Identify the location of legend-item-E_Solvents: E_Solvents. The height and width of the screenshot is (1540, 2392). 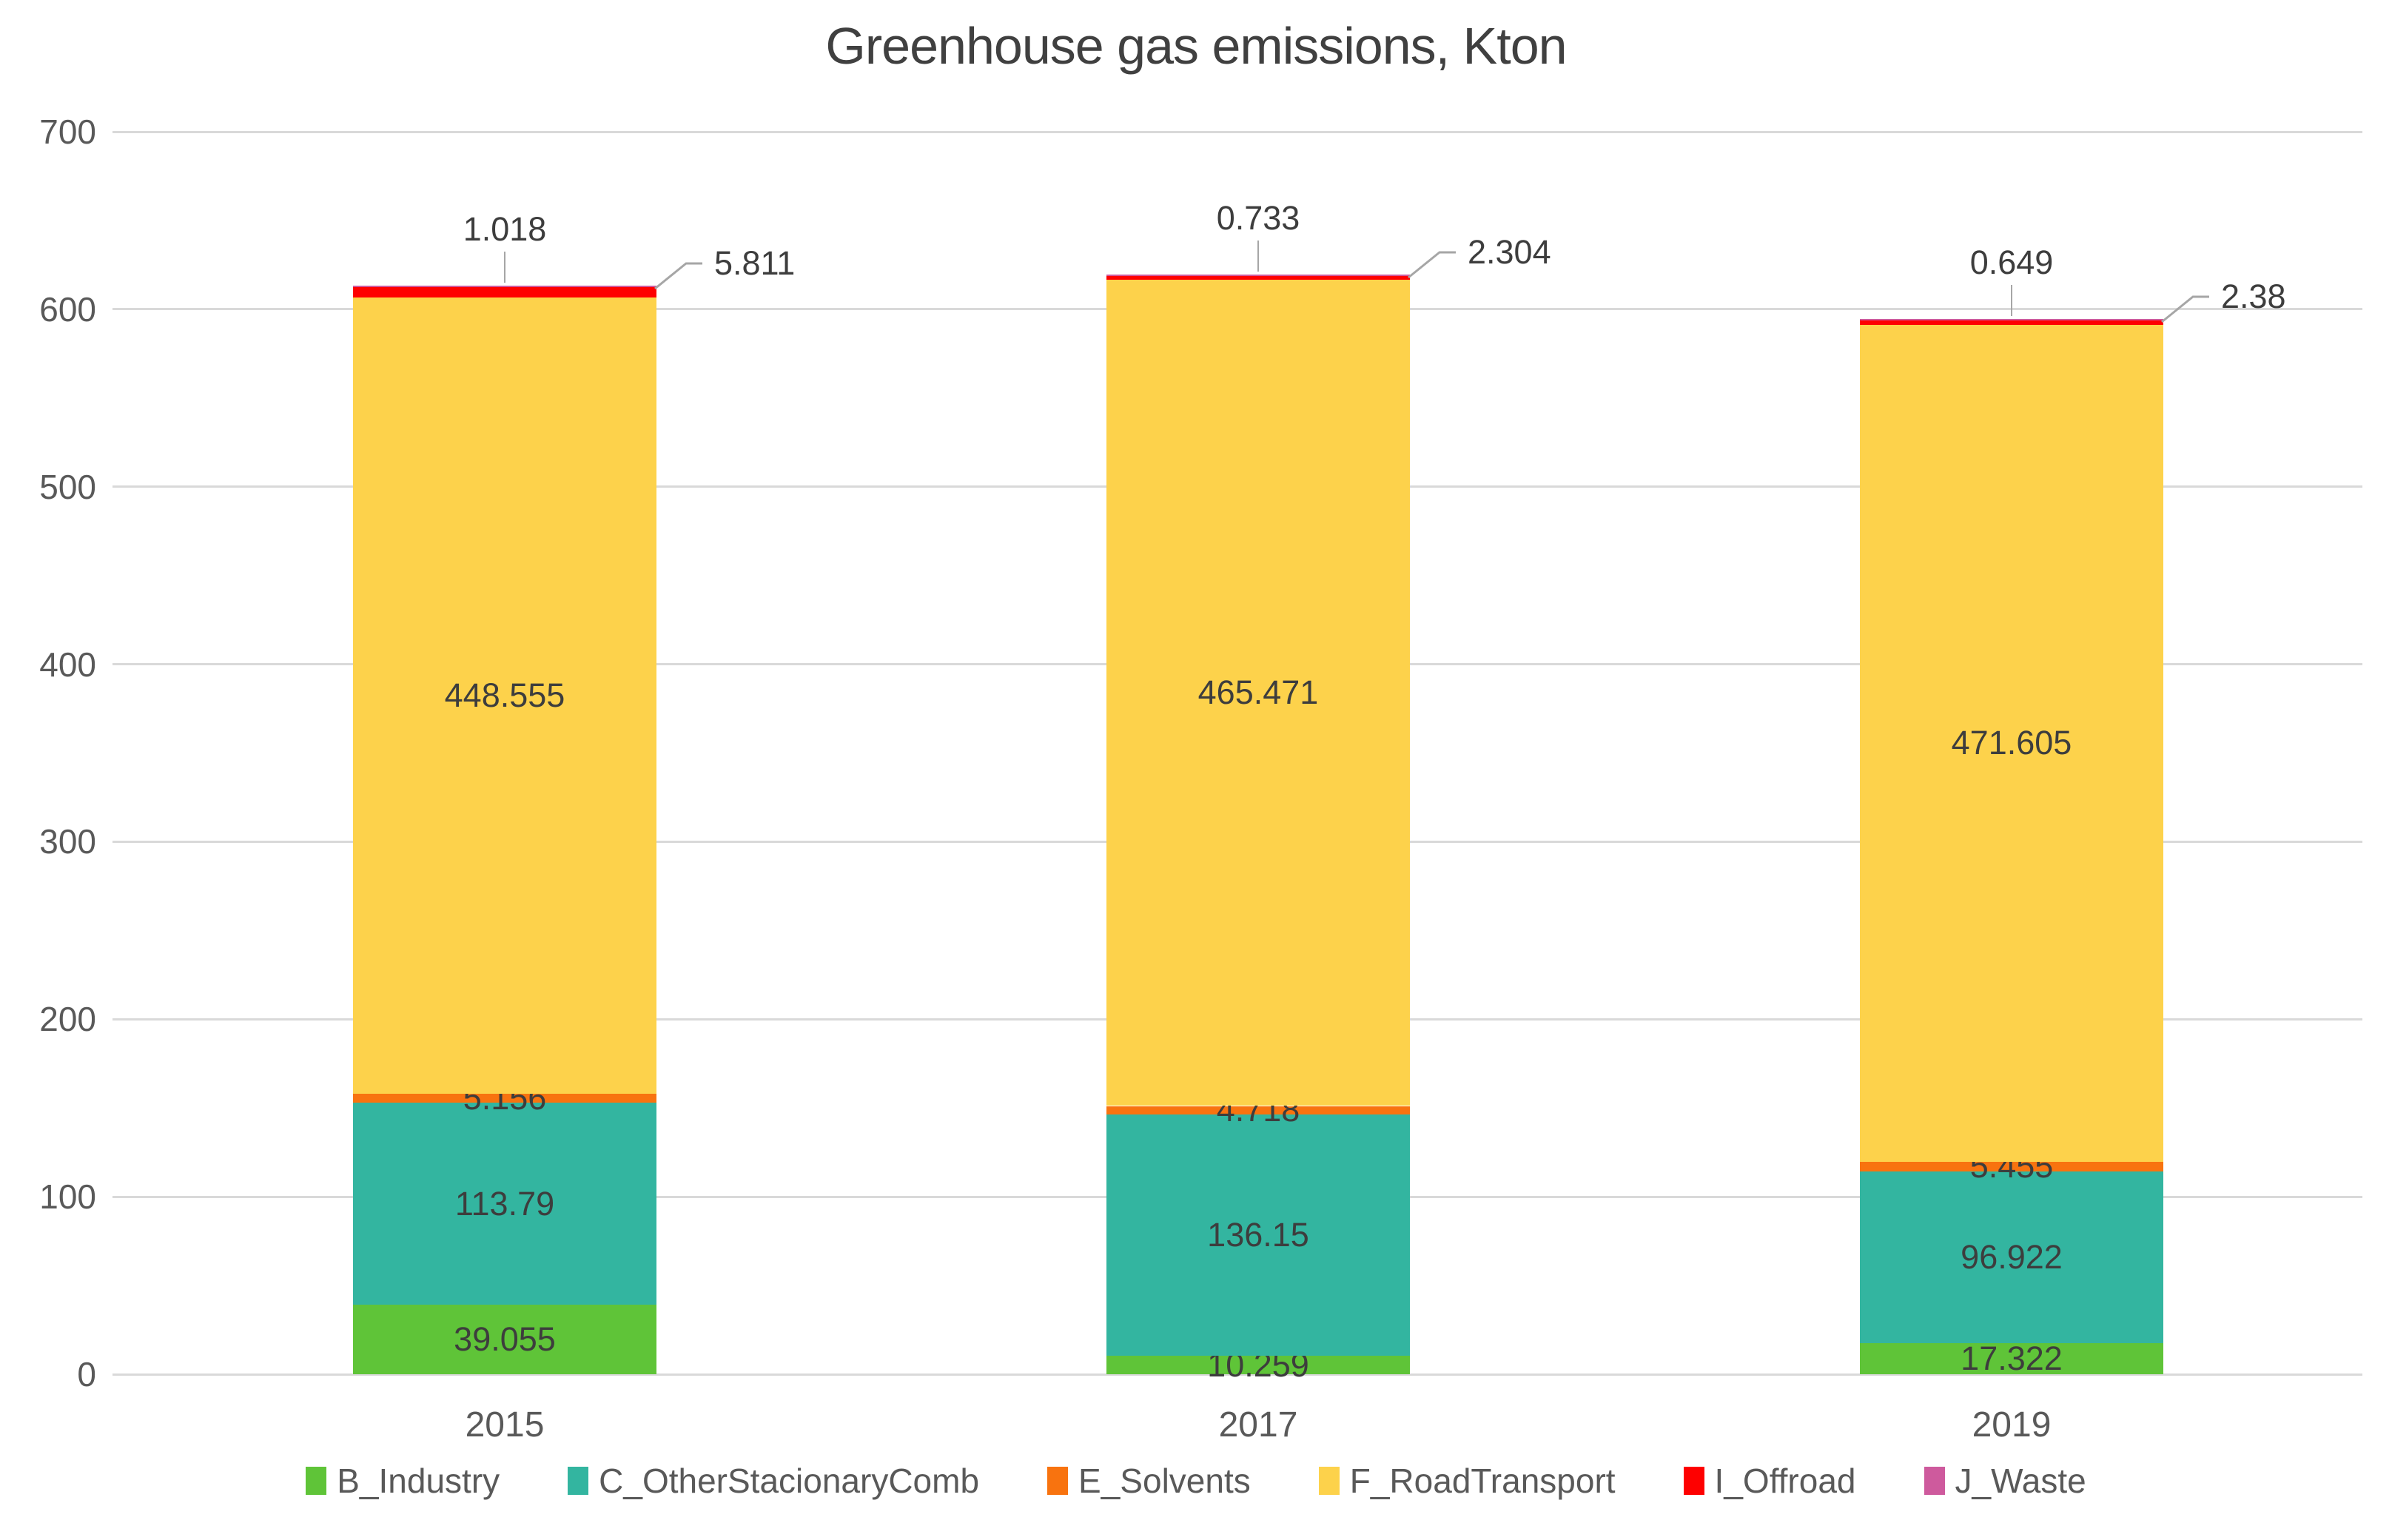
(1149, 1481).